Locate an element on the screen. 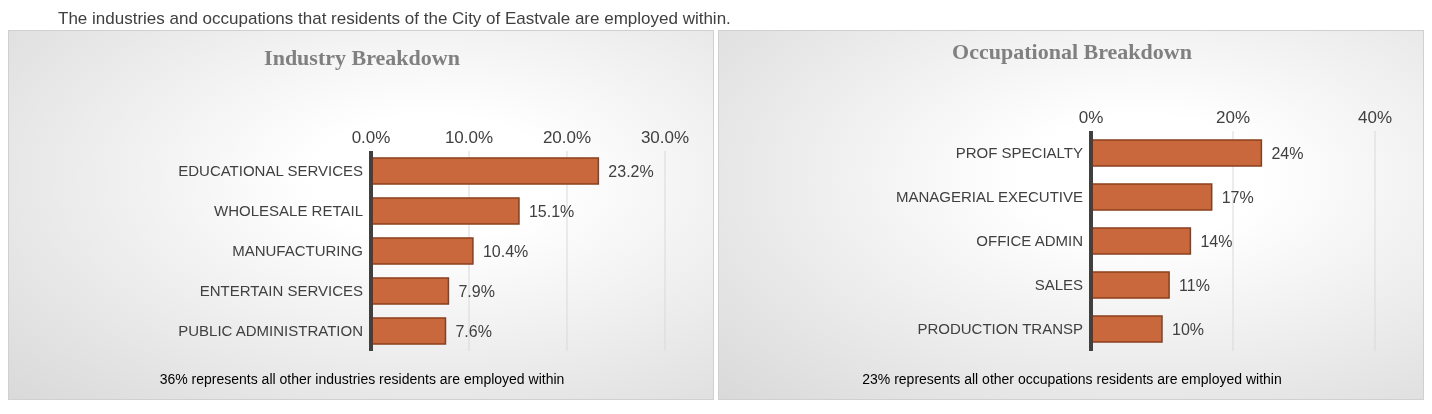  data-label: 7.9% is located at coordinates (476, 291).